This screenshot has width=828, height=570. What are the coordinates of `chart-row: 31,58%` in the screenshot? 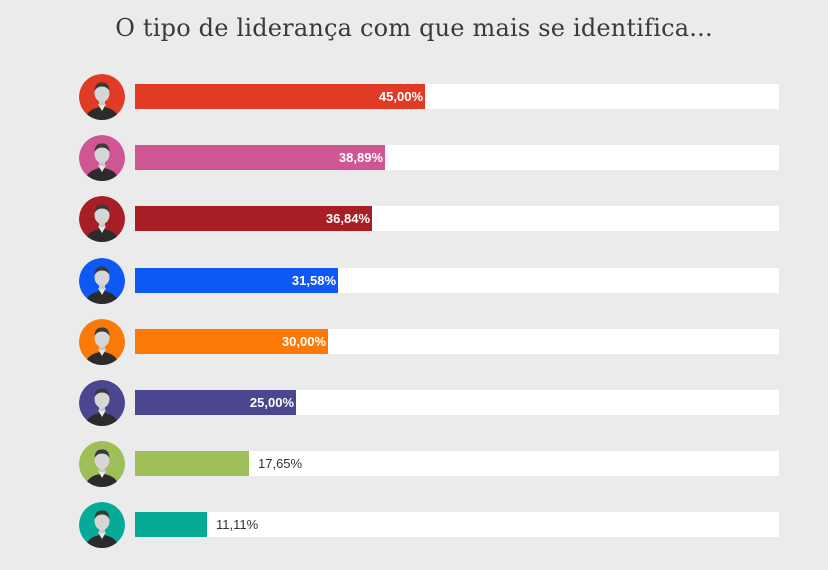 It's located at (414, 281).